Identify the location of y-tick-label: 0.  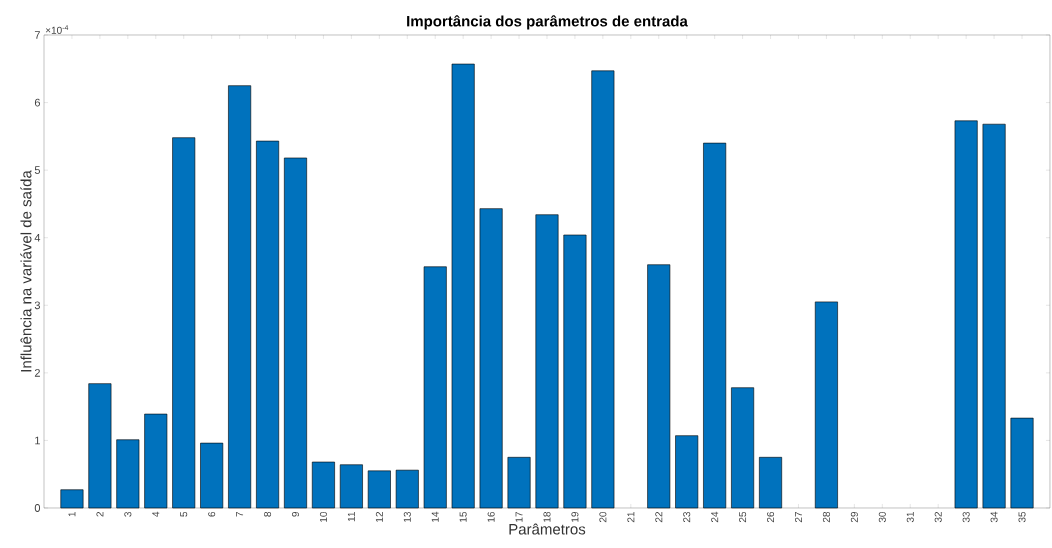
(37, 508).